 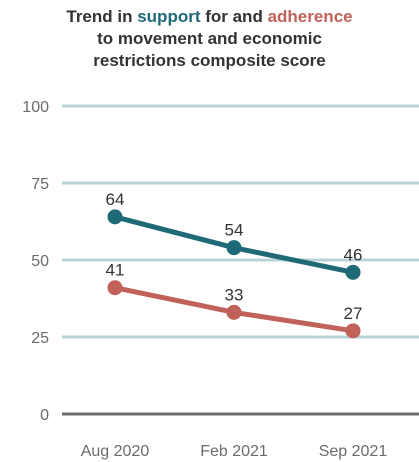 I want to click on adherence-data-label: 33, so click(x=234, y=294).